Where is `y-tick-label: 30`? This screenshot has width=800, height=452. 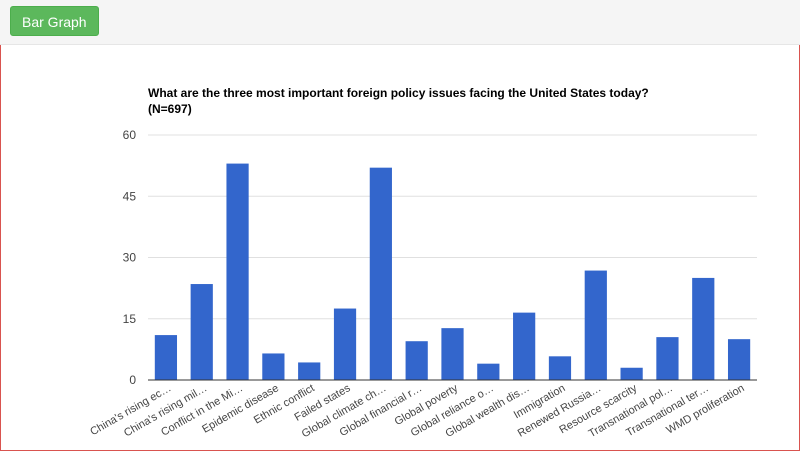 y-tick-label: 30 is located at coordinates (130, 258).